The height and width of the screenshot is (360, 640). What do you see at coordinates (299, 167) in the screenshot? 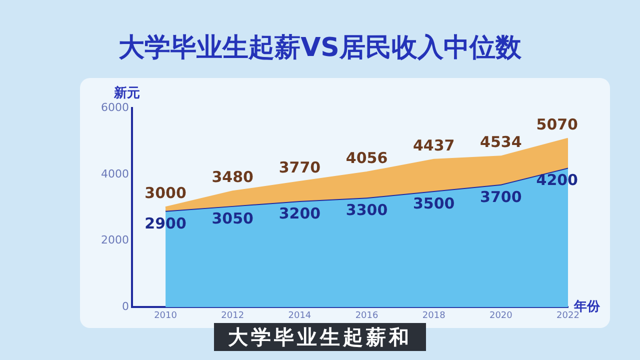
I see `data-label: 3770` at bounding box center [299, 167].